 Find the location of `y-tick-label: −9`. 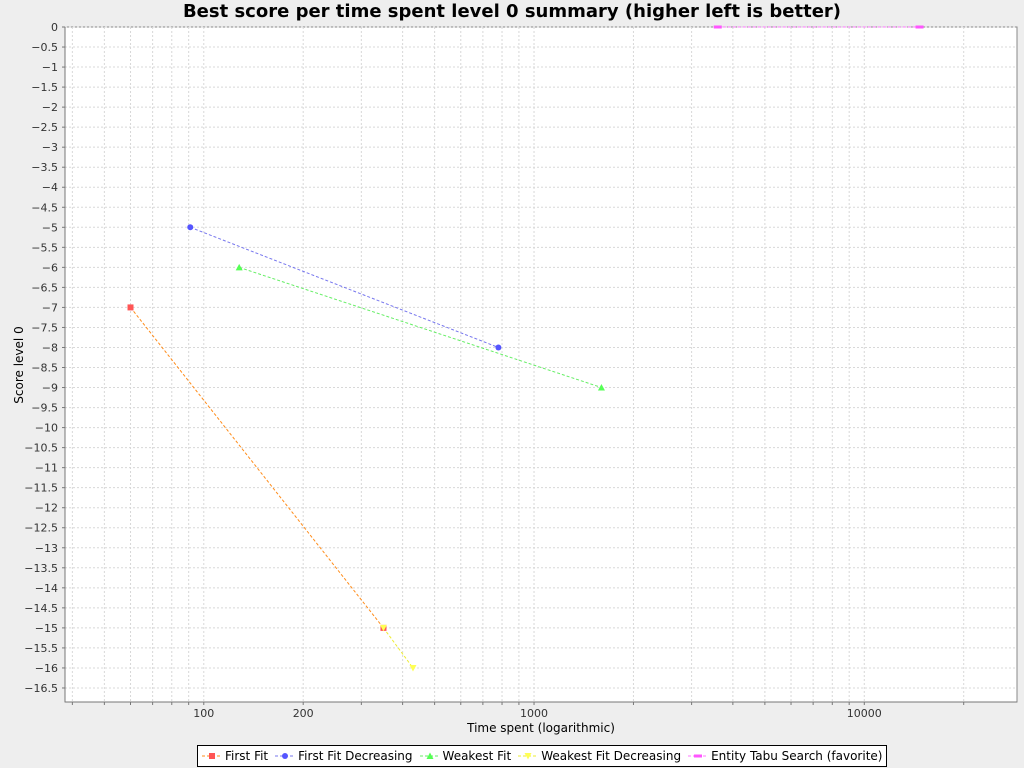

y-tick-label: −9 is located at coordinates (50, 388).